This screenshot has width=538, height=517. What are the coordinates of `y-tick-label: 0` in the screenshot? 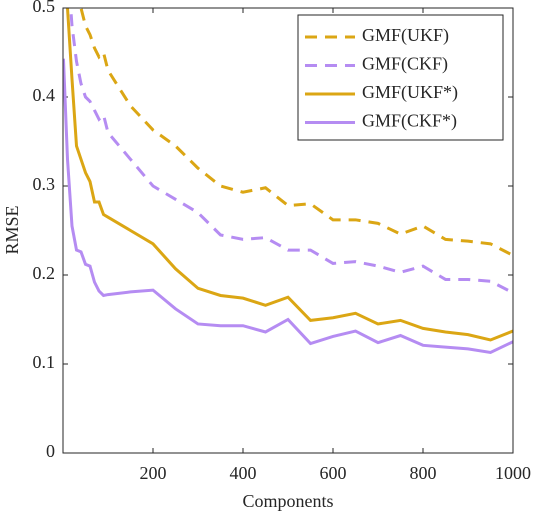 It's located at (50, 451).